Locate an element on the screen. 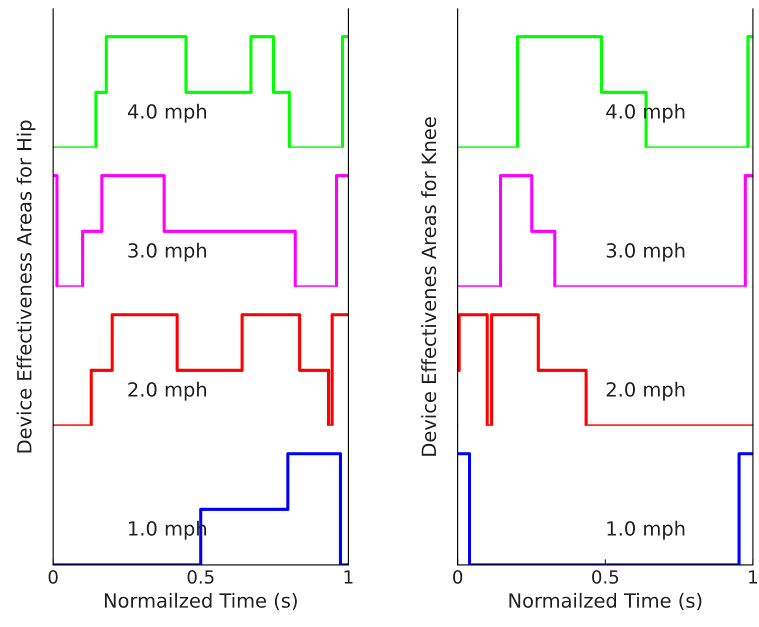  annotation: 4.0 mph is located at coordinates (167, 113).